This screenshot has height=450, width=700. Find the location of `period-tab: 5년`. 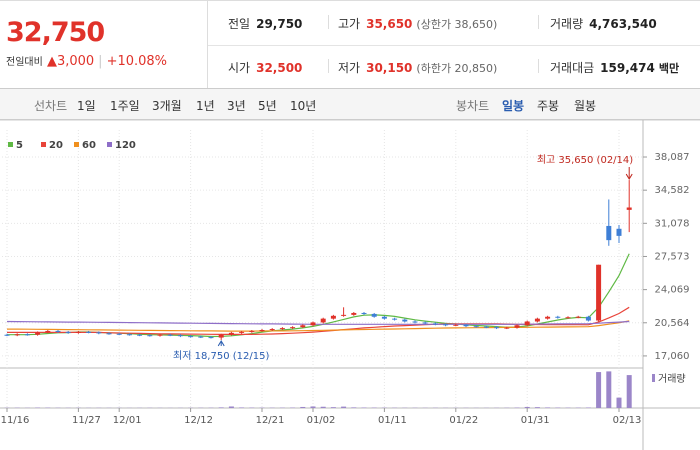

period-tab: 5년 is located at coordinates (267, 106).